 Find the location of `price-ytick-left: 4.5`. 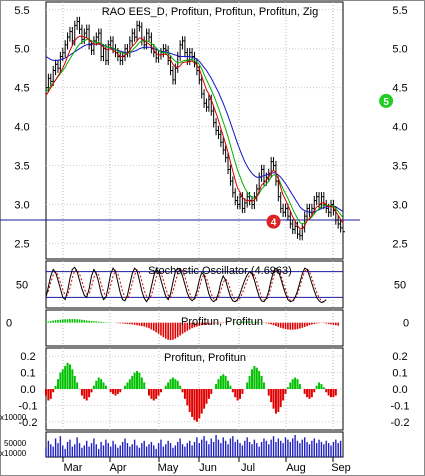

price-ytick-left: 4.5 is located at coordinates (21, 89).